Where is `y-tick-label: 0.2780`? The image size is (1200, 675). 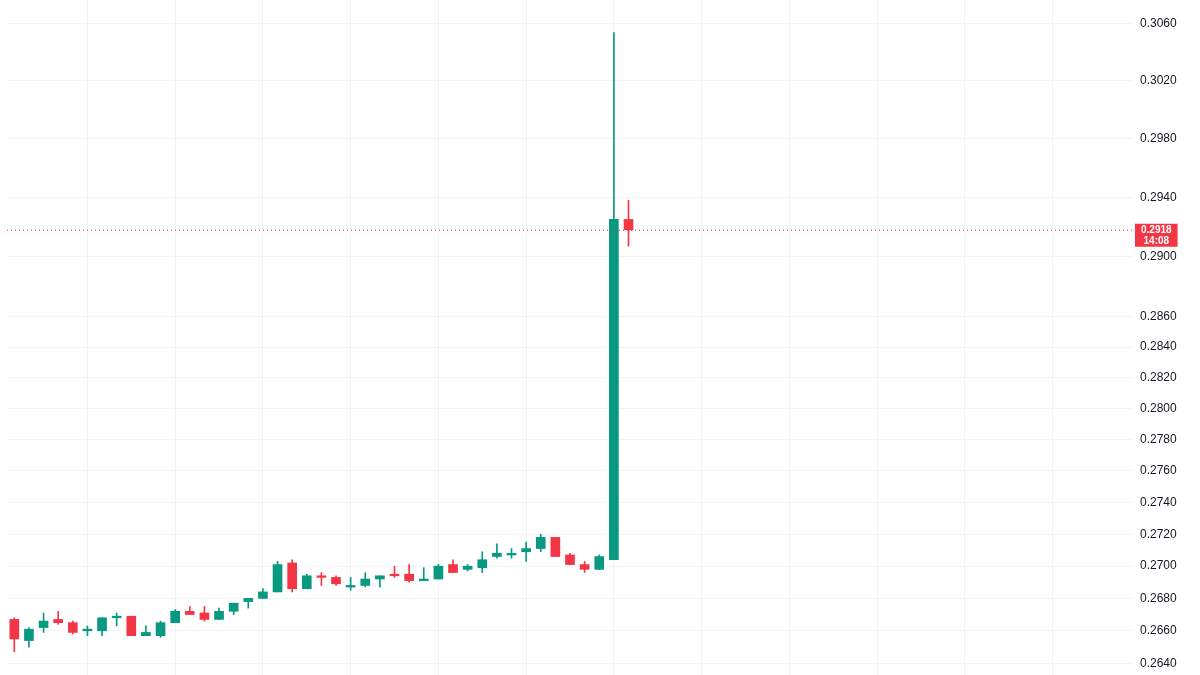 y-tick-label: 0.2780 is located at coordinates (1159, 438).